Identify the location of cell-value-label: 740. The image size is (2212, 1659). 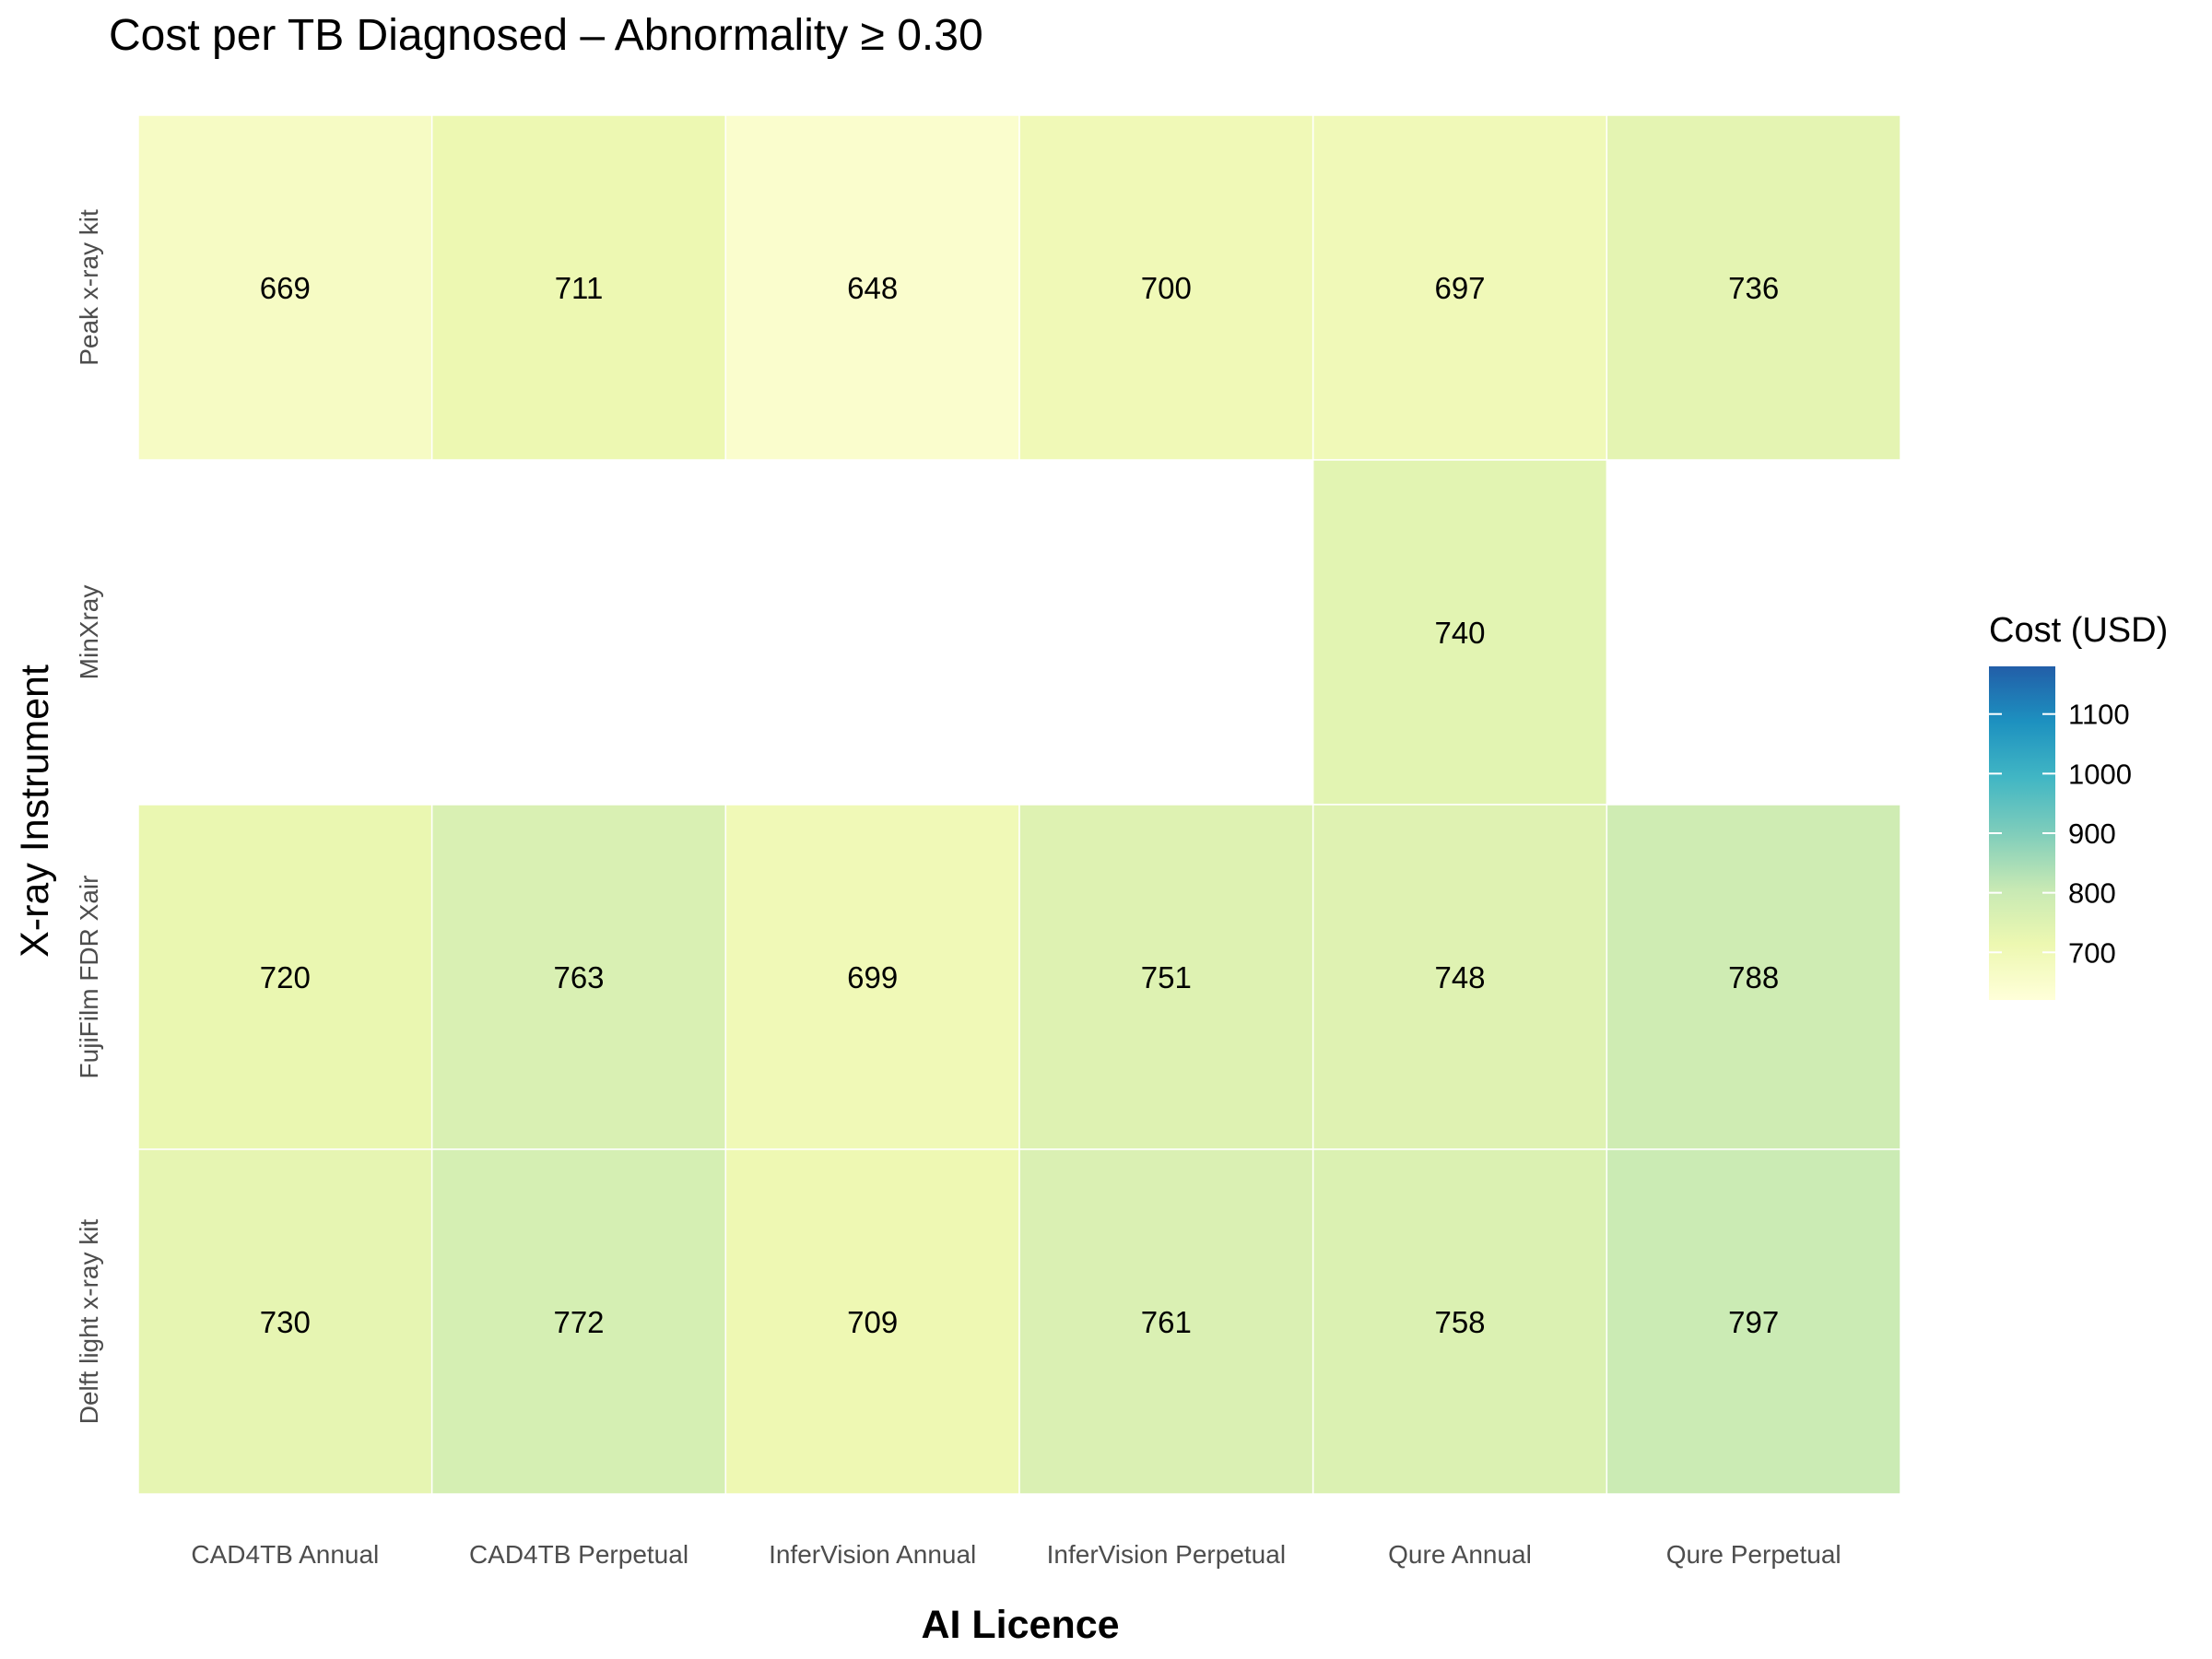
(1459, 633).